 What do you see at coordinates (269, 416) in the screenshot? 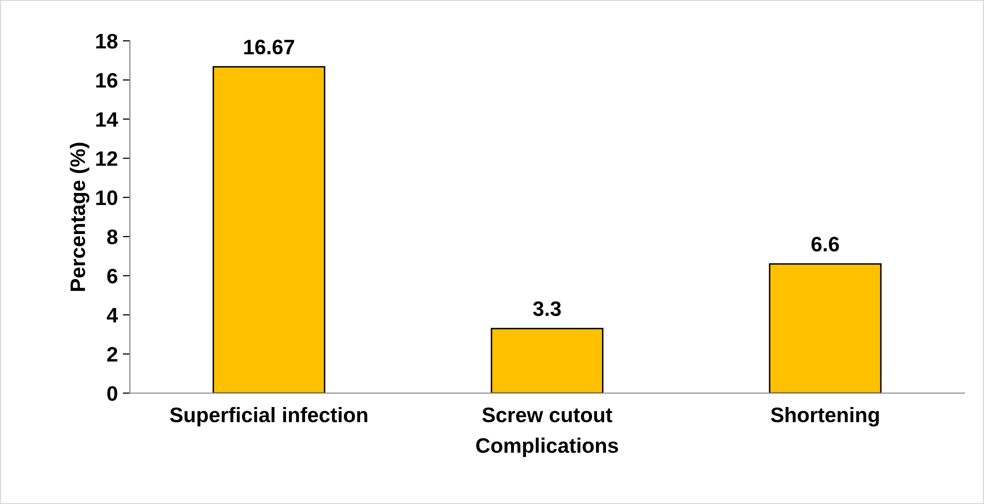
I see `x-tick-label: Superficial infection` at bounding box center [269, 416].